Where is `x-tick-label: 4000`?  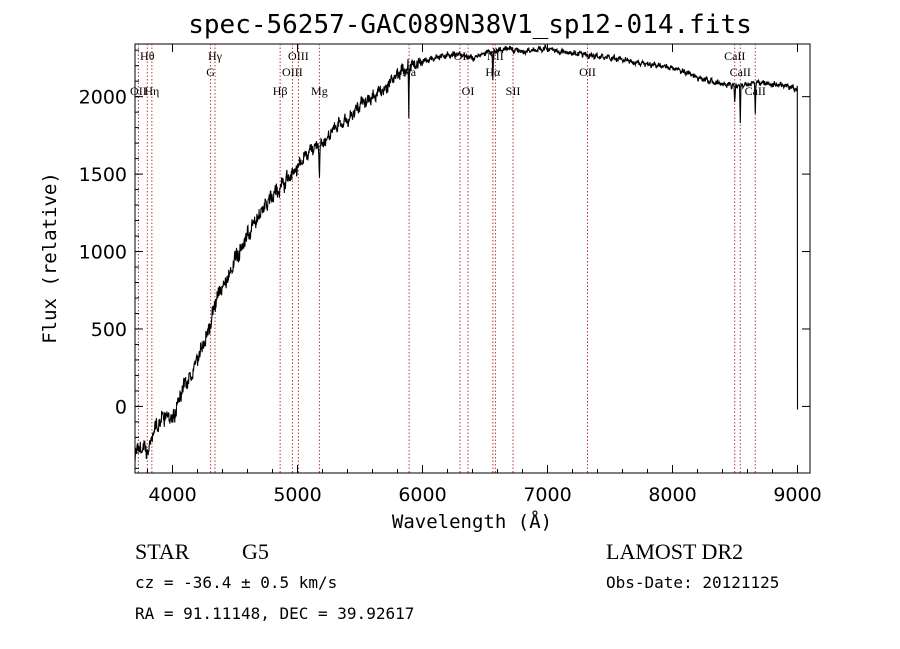 x-tick-label: 4000 is located at coordinates (172, 495).